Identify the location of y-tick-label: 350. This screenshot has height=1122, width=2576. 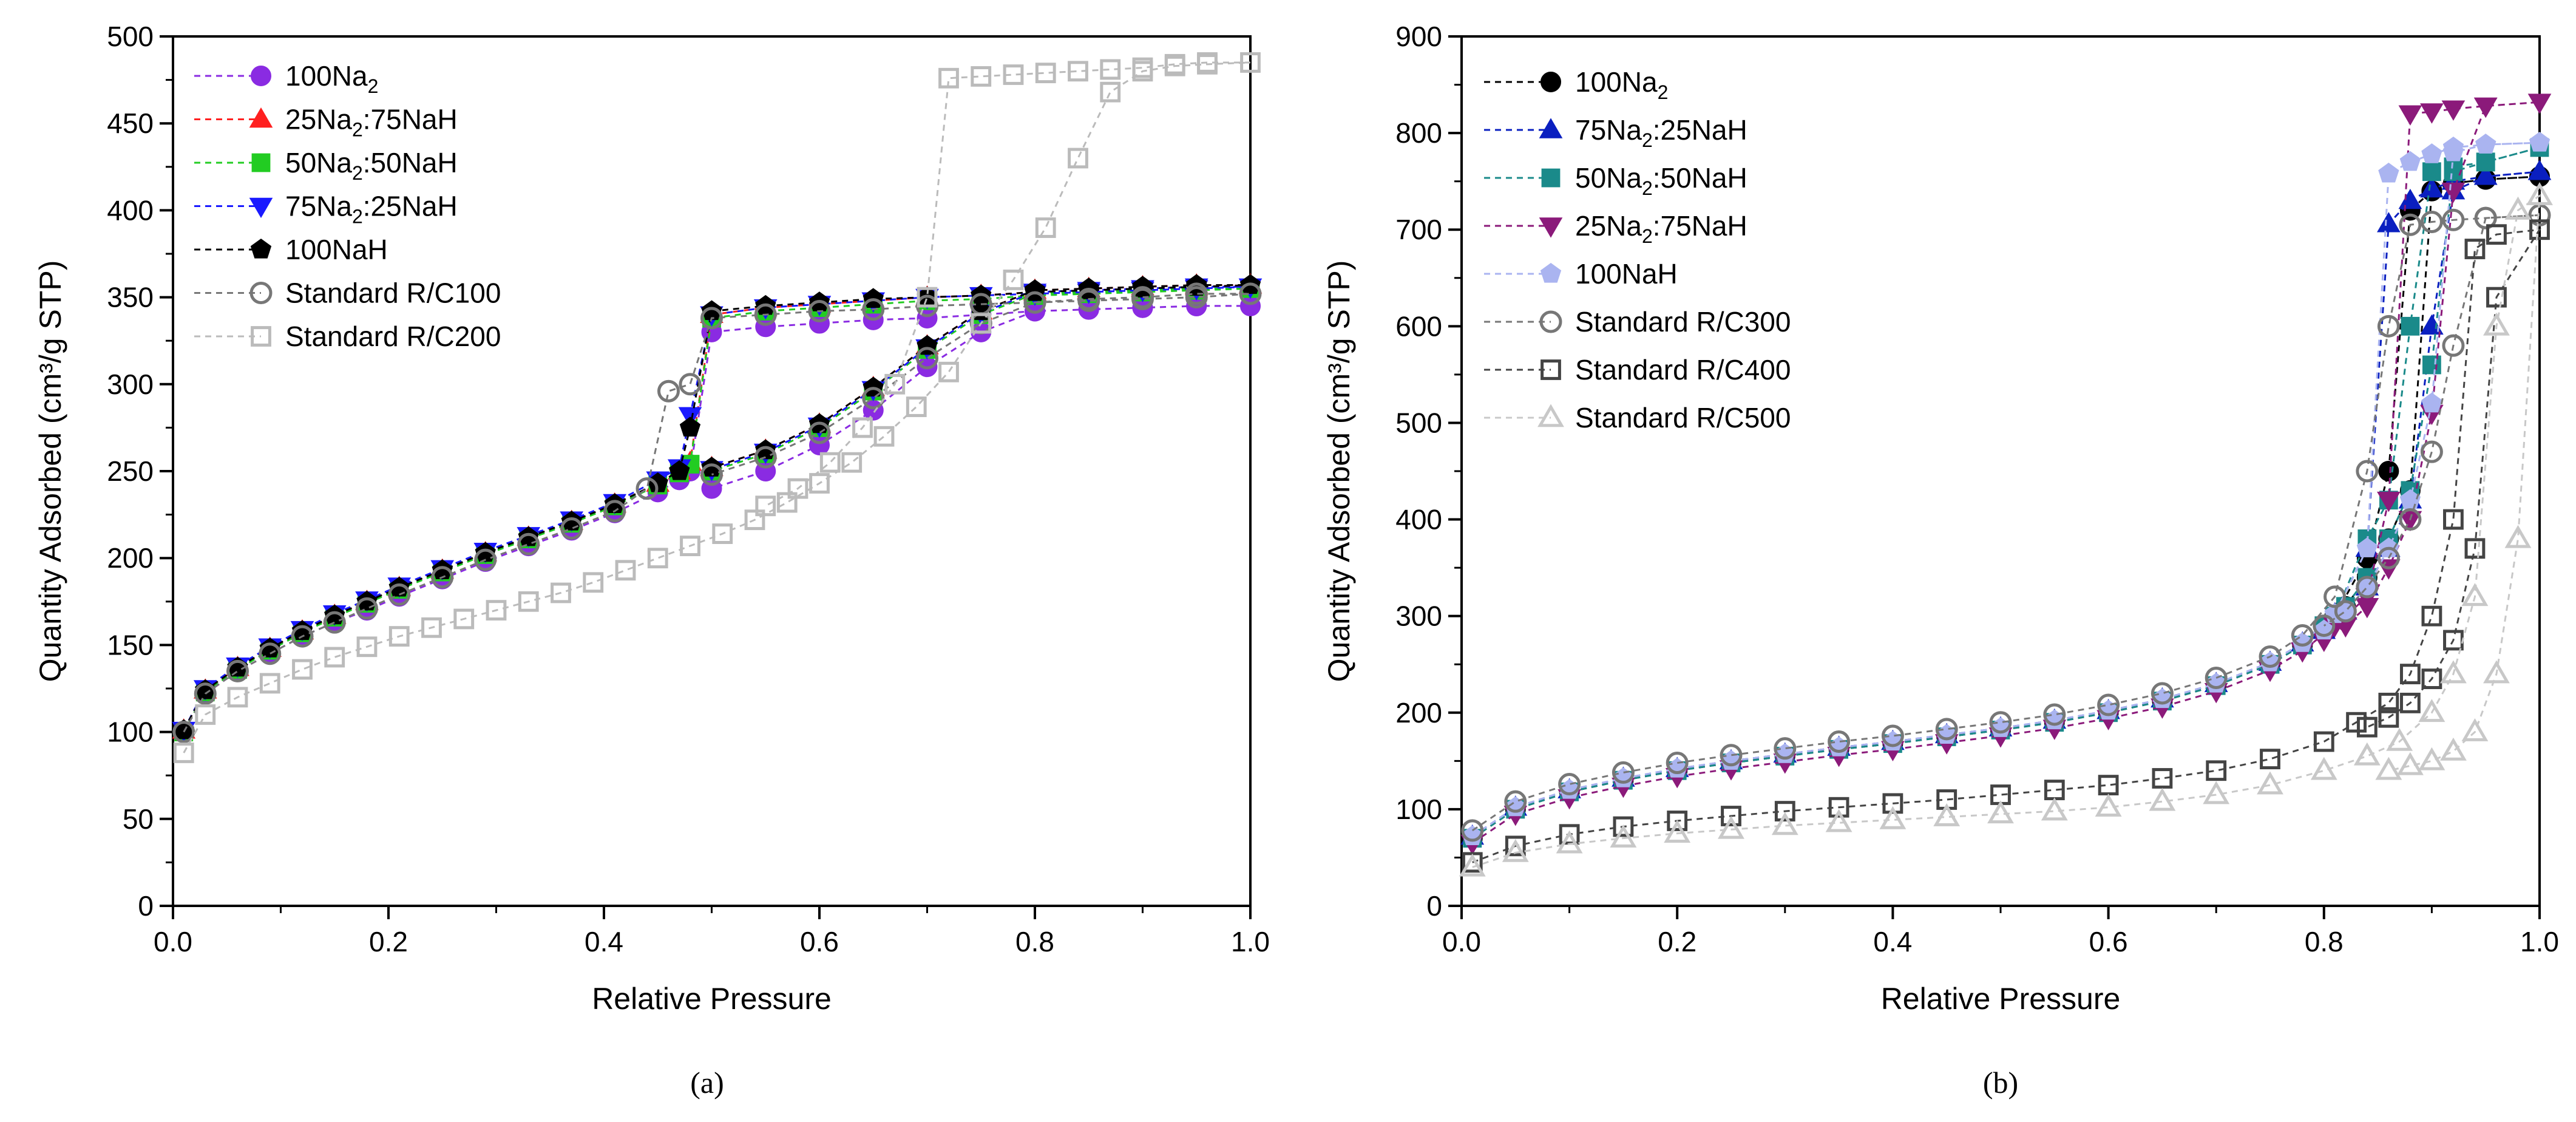
(131, 297).